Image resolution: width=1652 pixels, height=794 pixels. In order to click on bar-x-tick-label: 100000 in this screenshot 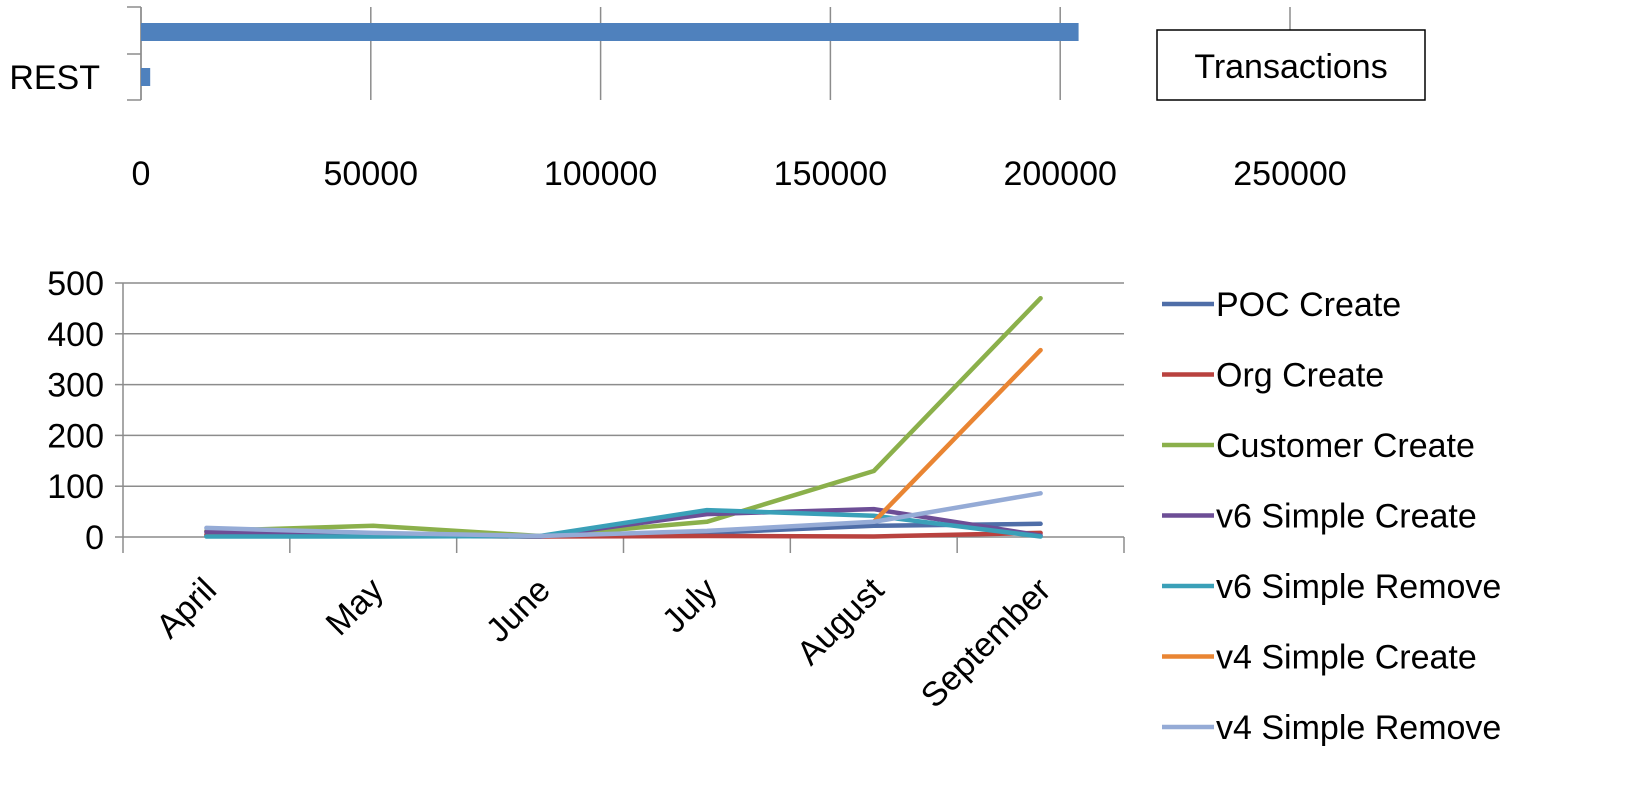, I will do `click(600, 174)`.